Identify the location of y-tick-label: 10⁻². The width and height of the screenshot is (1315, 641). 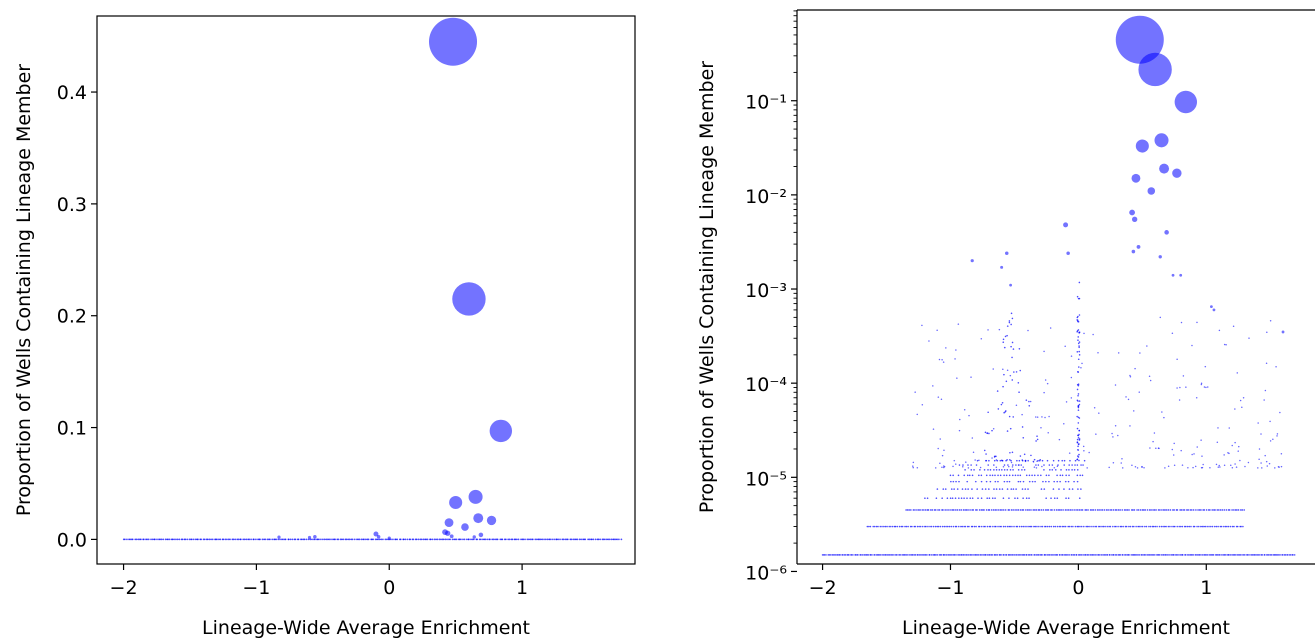
(766, 197).